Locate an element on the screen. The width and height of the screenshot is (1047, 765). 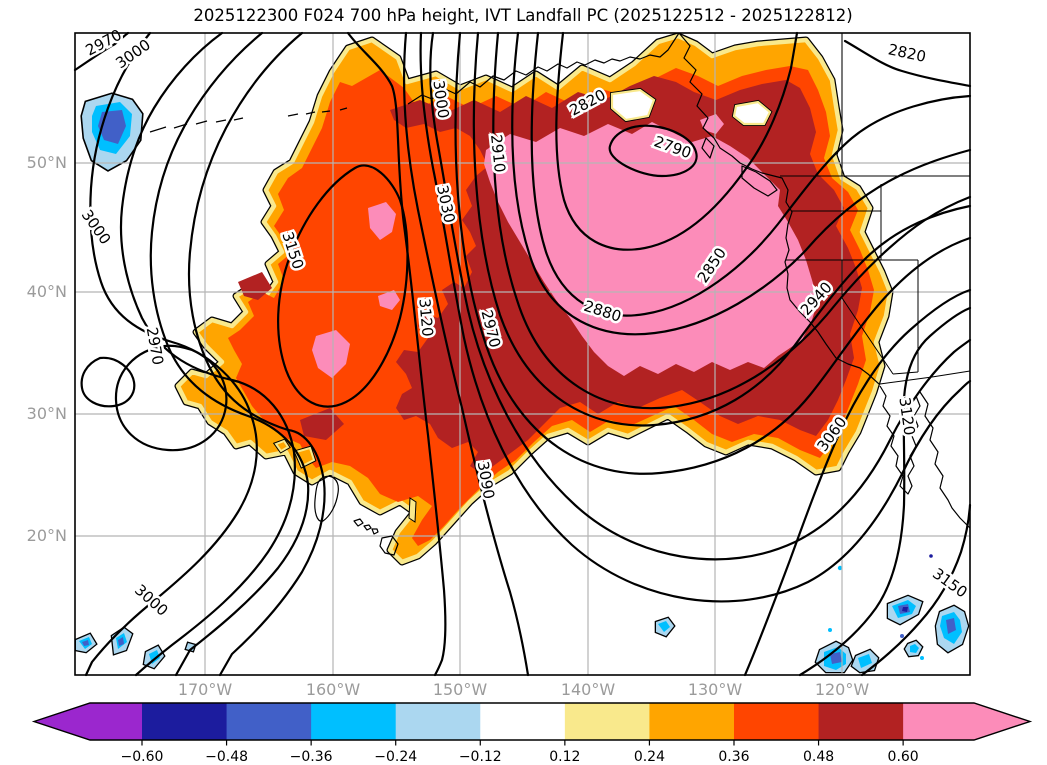
contour-2940-west-low-inner is located at coordinates (108, 382).